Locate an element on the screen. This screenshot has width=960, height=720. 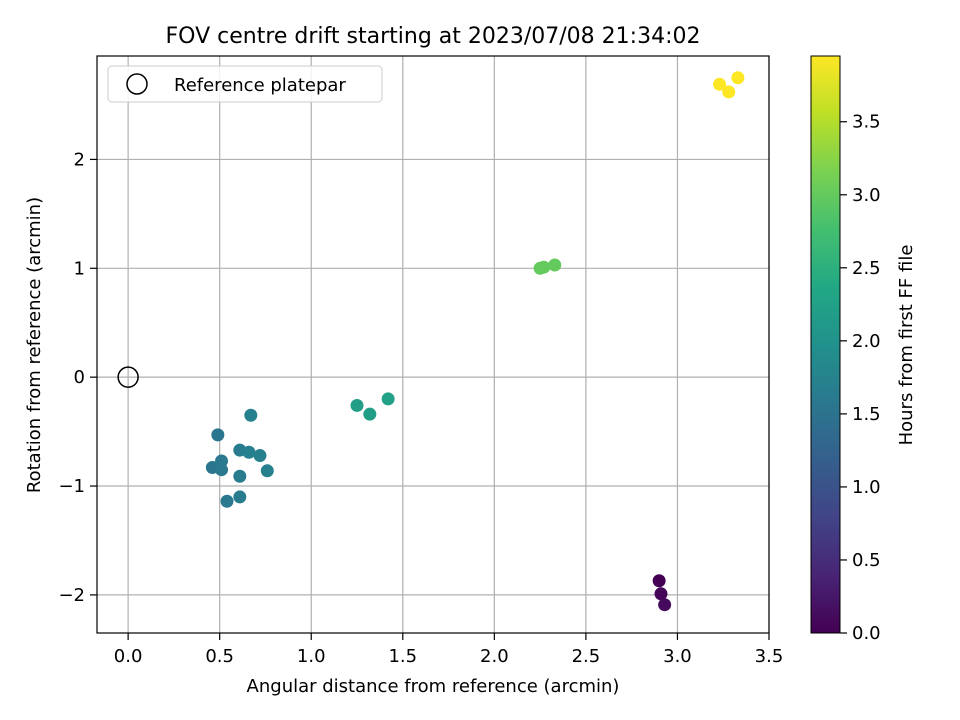
x-axis-ticks: 0.0 0.5 1.0 1.5 2.0 2.5 3.0 3.5 is located at coordinates (449, 650).